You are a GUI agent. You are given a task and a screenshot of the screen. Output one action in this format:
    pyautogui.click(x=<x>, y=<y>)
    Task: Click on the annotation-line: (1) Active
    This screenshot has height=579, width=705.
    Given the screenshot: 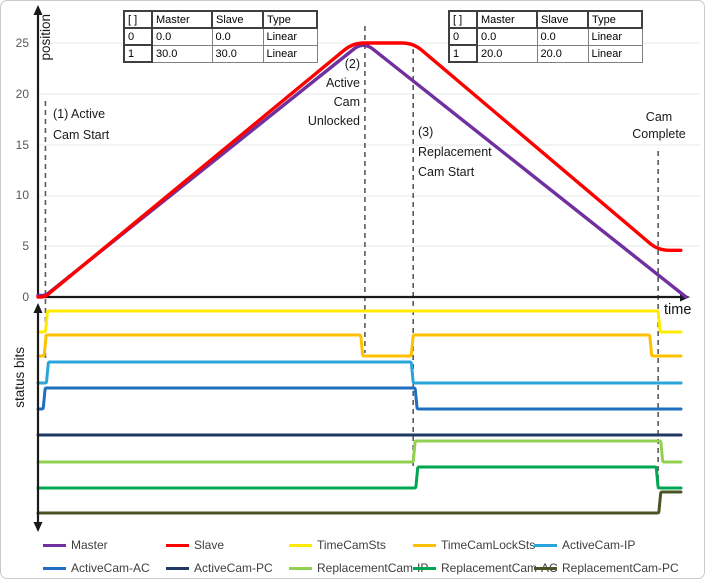 What is the action you would take?
    pyautogui.click(x=79, y=114)
    